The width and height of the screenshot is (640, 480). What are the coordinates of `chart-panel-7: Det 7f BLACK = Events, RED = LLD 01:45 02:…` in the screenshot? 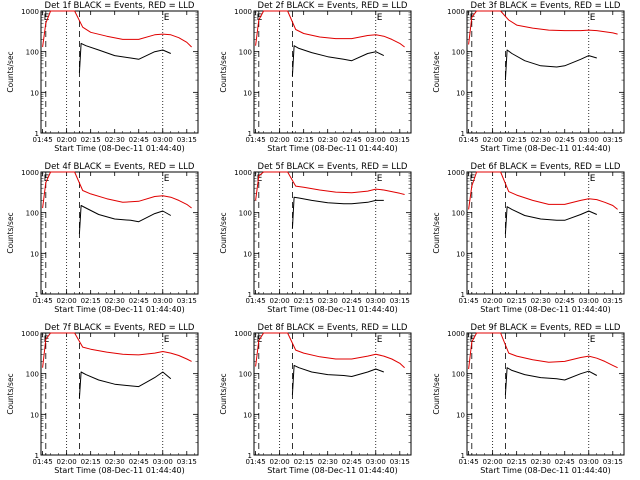 It's located at (102, 399).